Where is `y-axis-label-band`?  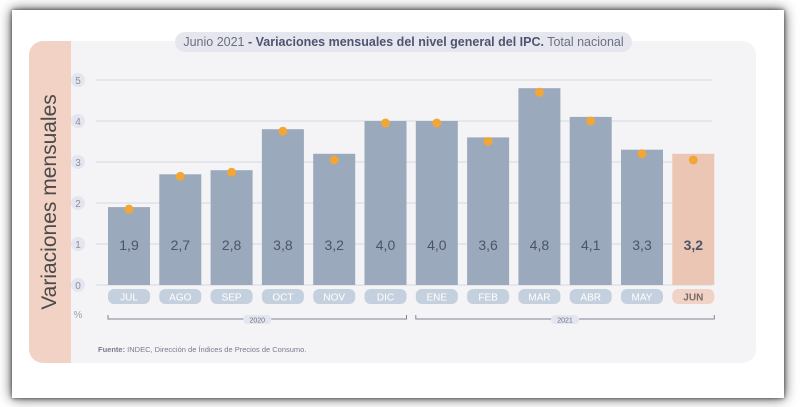
y-axis-label-band is located at coordinates (50, 202).